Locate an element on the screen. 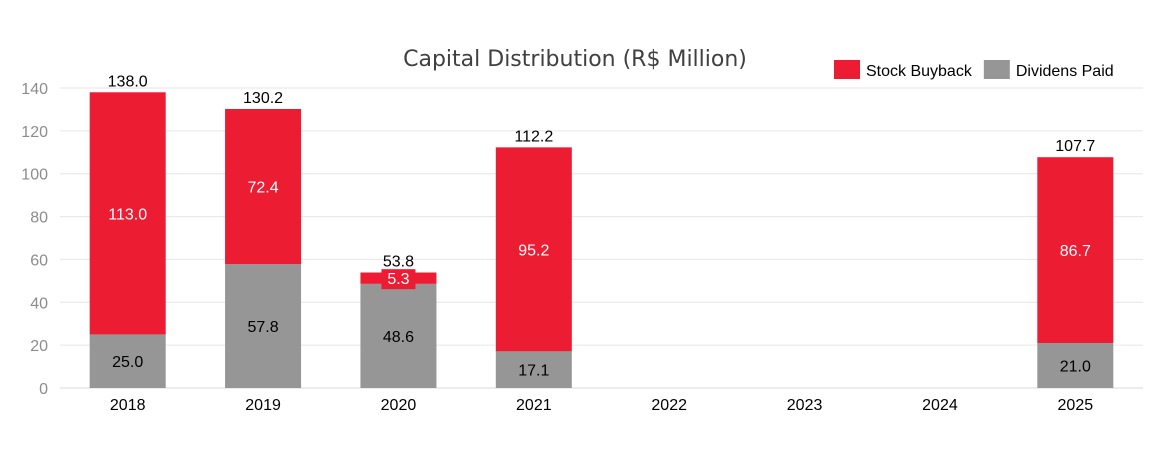  x-tick-label: 2023 is located at coordinates (805, 405).